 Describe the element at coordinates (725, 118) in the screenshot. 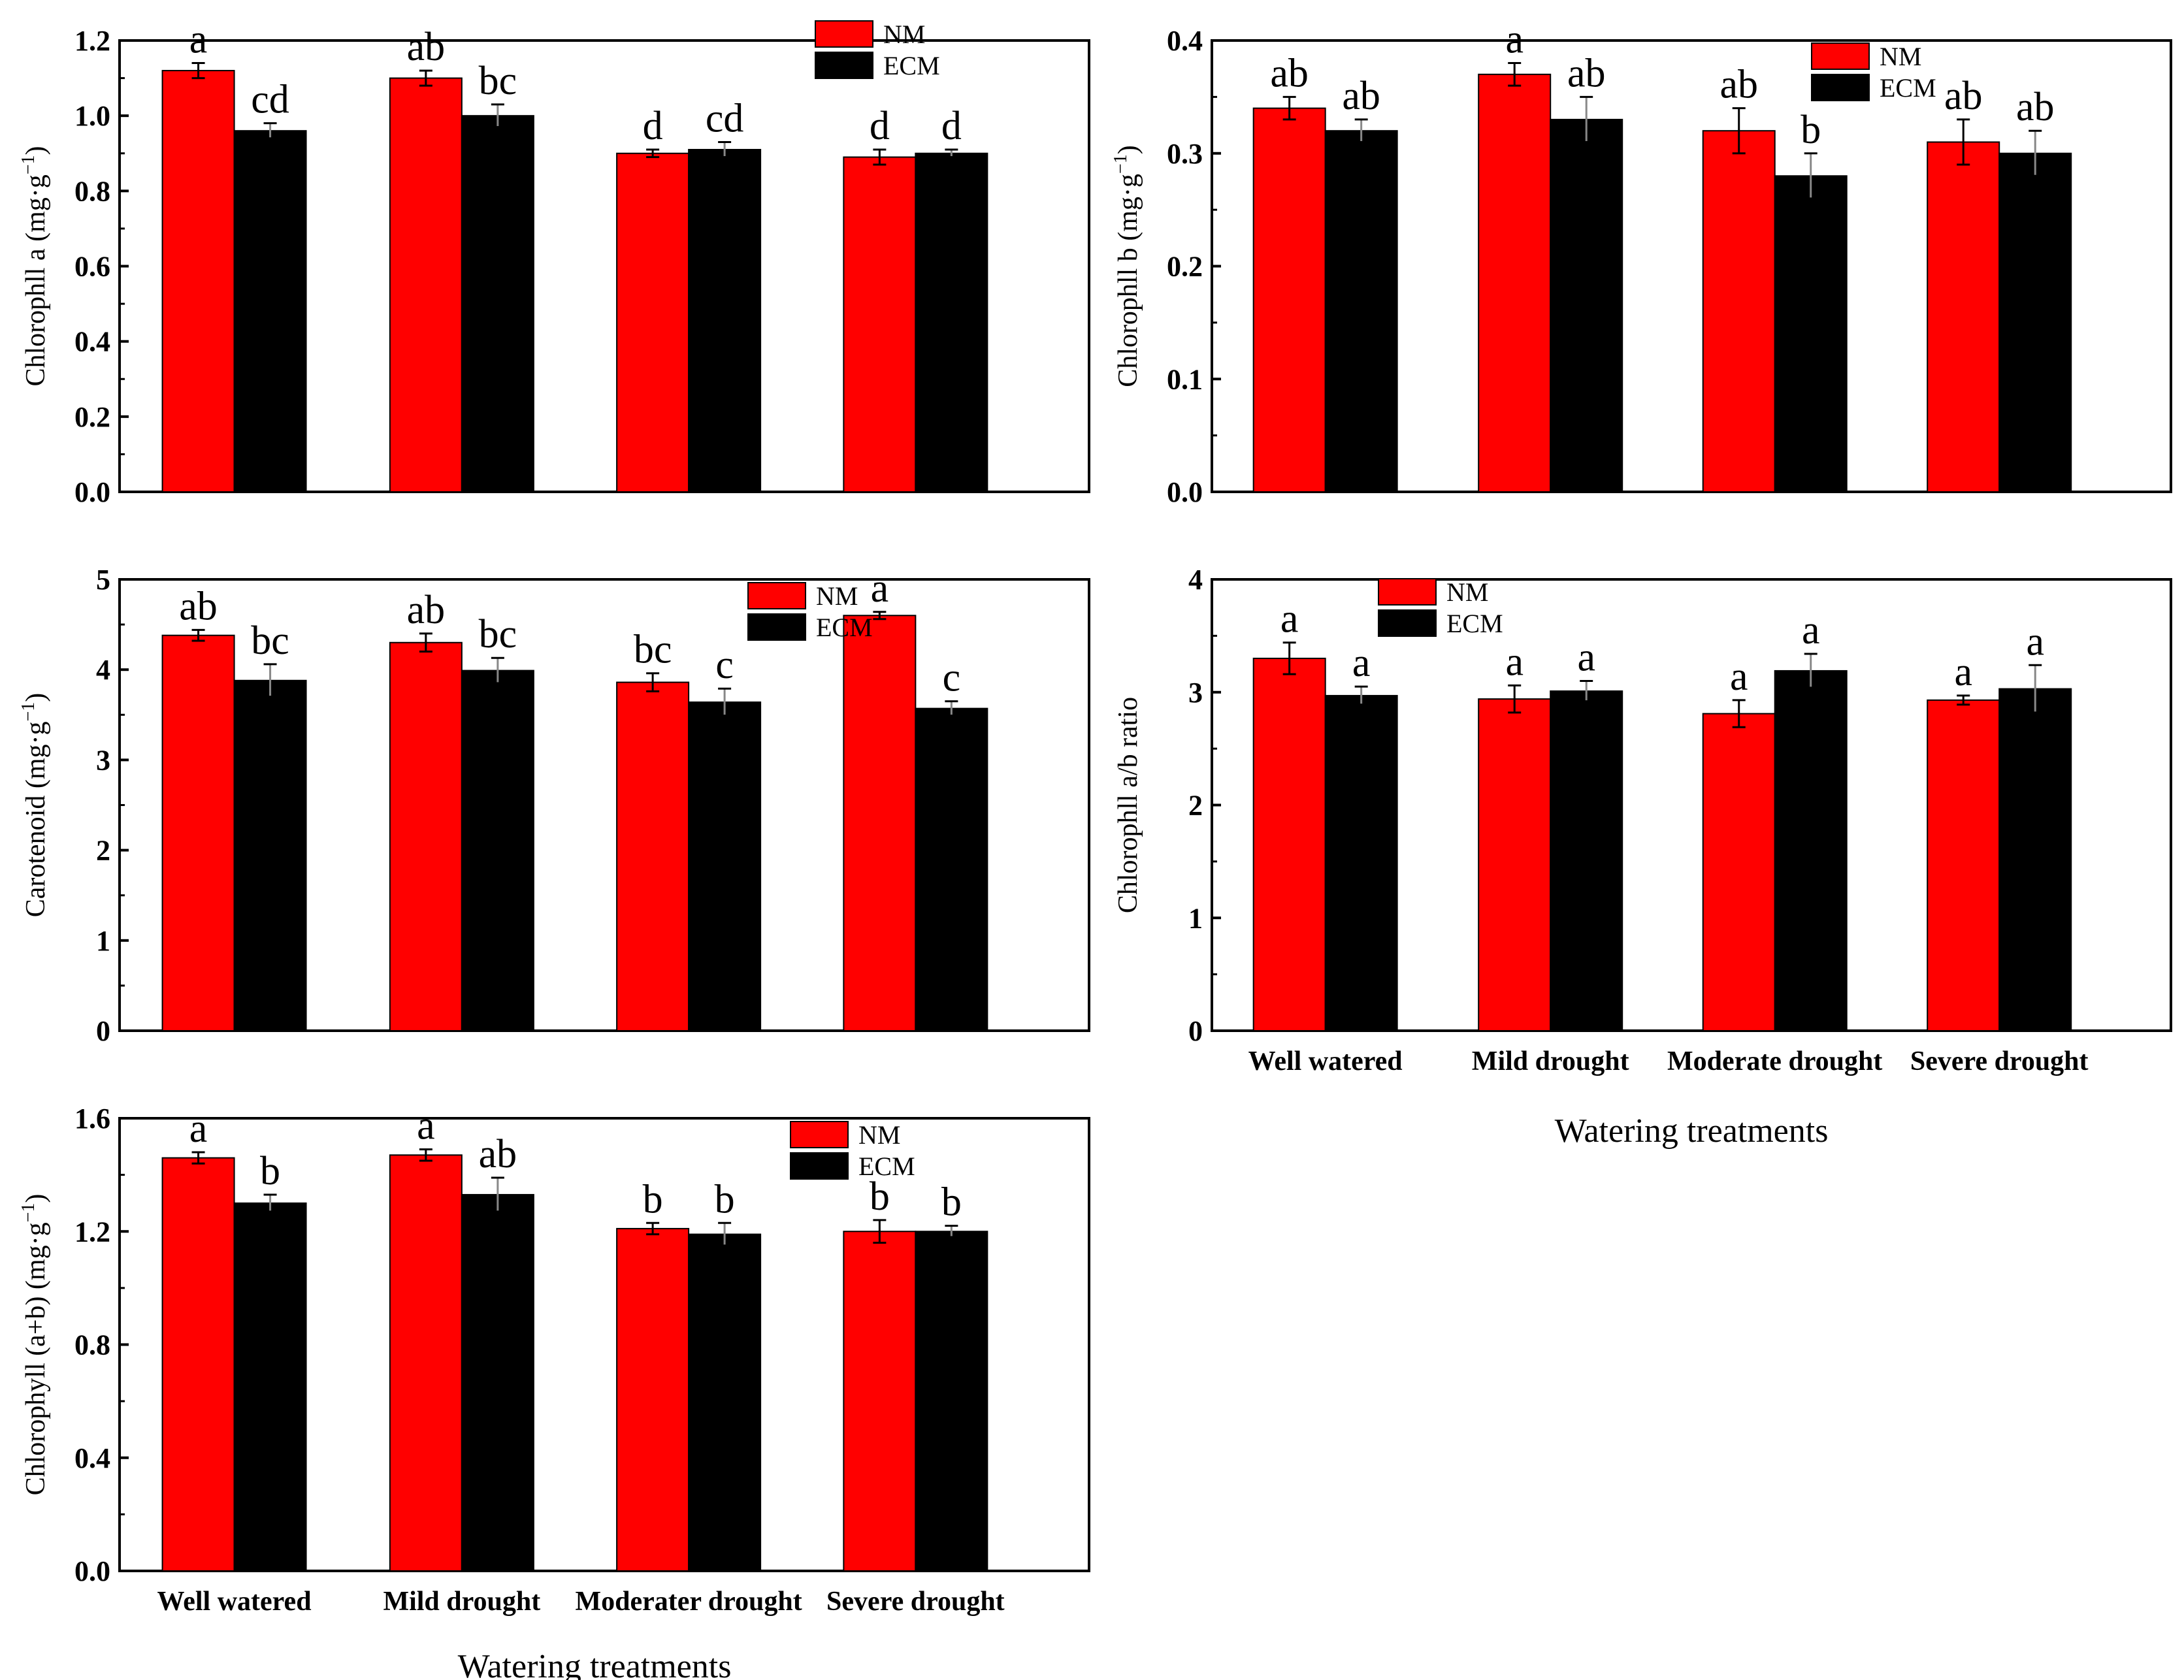

I see `significance-letter: cd` at that location.